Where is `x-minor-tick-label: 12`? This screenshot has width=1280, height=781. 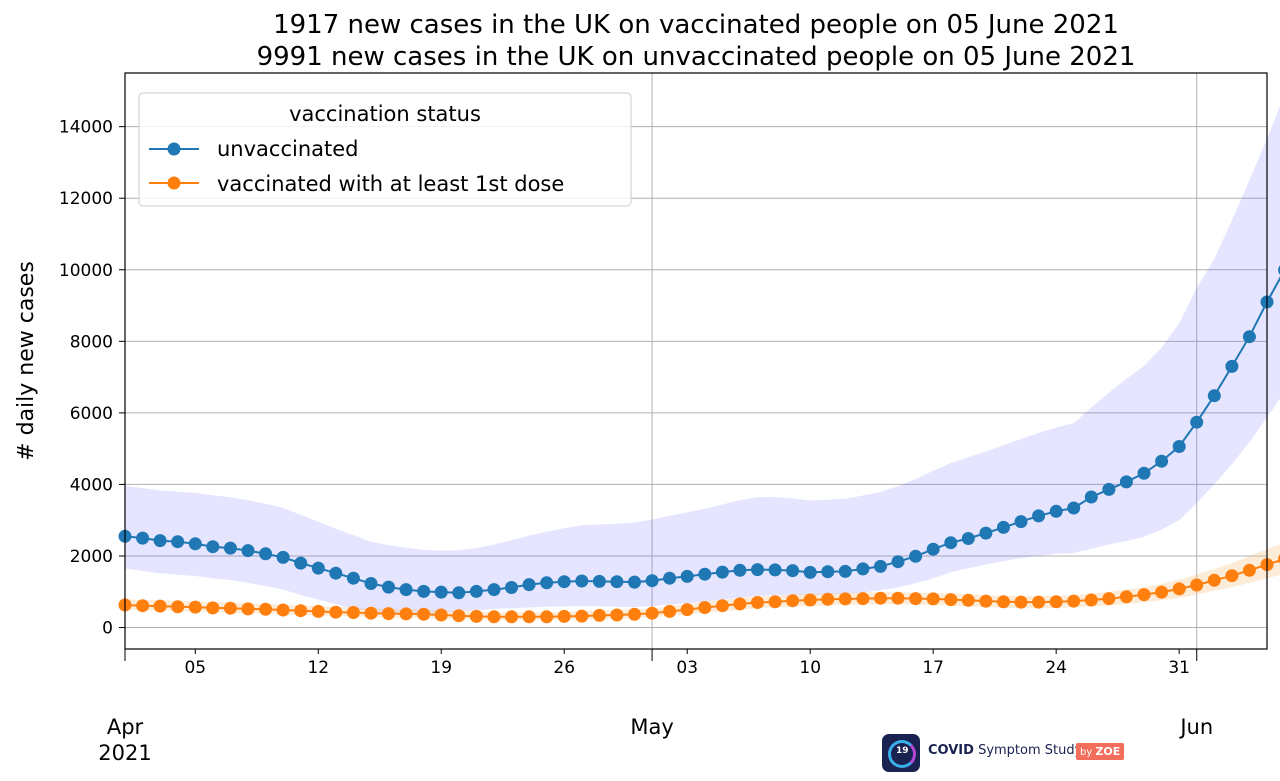 x-minor-tick-label: 12 is located at coordinates (318, 668).